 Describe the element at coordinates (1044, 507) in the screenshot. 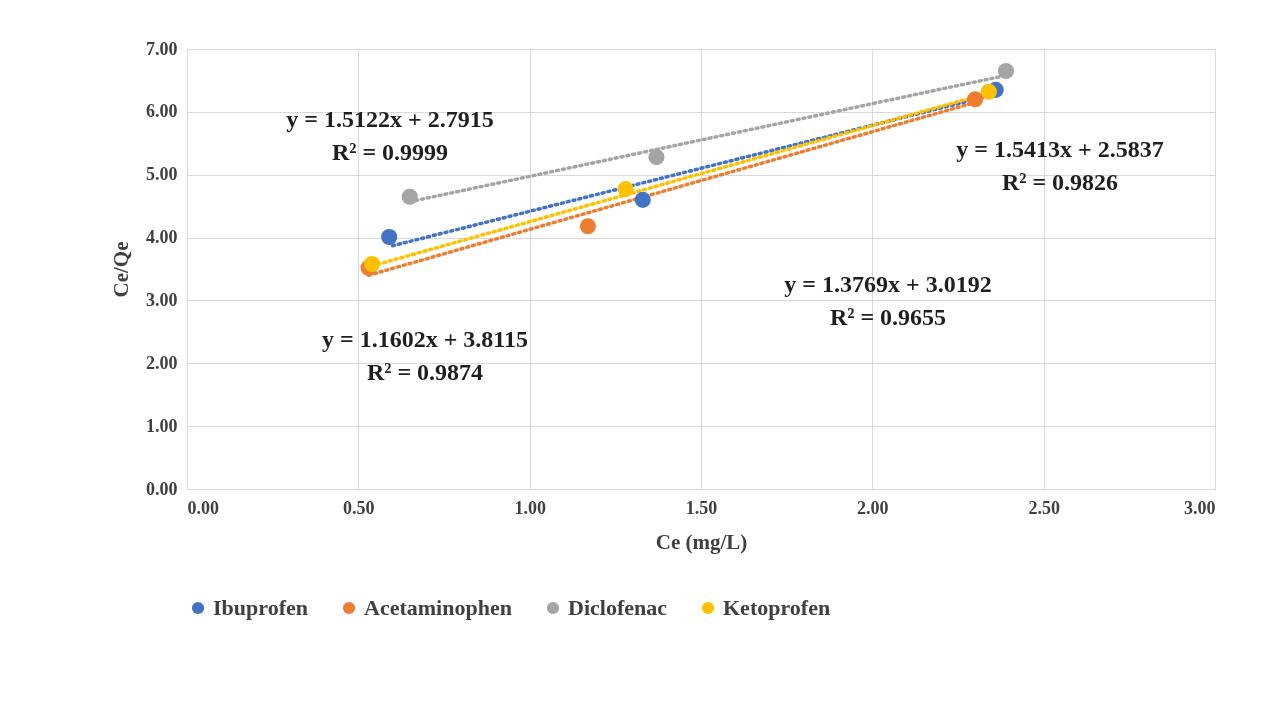

I see `x-tick-label: 2.50` at that location.